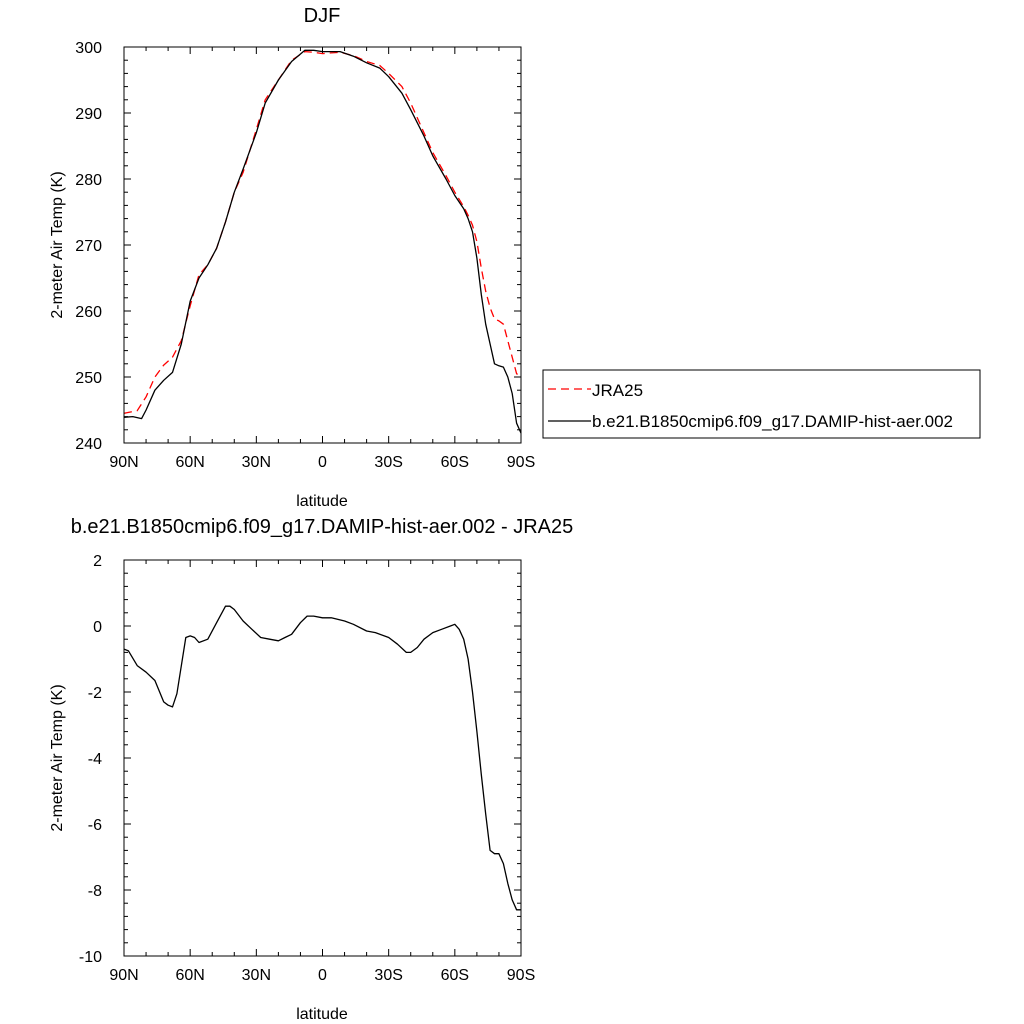 The width and height of the screenshot is (1024, 1024). What do you see at coordinates (88, 114) in the screenshot?
I see `top-ytick-label: 290` at bounding box center [88, 114].